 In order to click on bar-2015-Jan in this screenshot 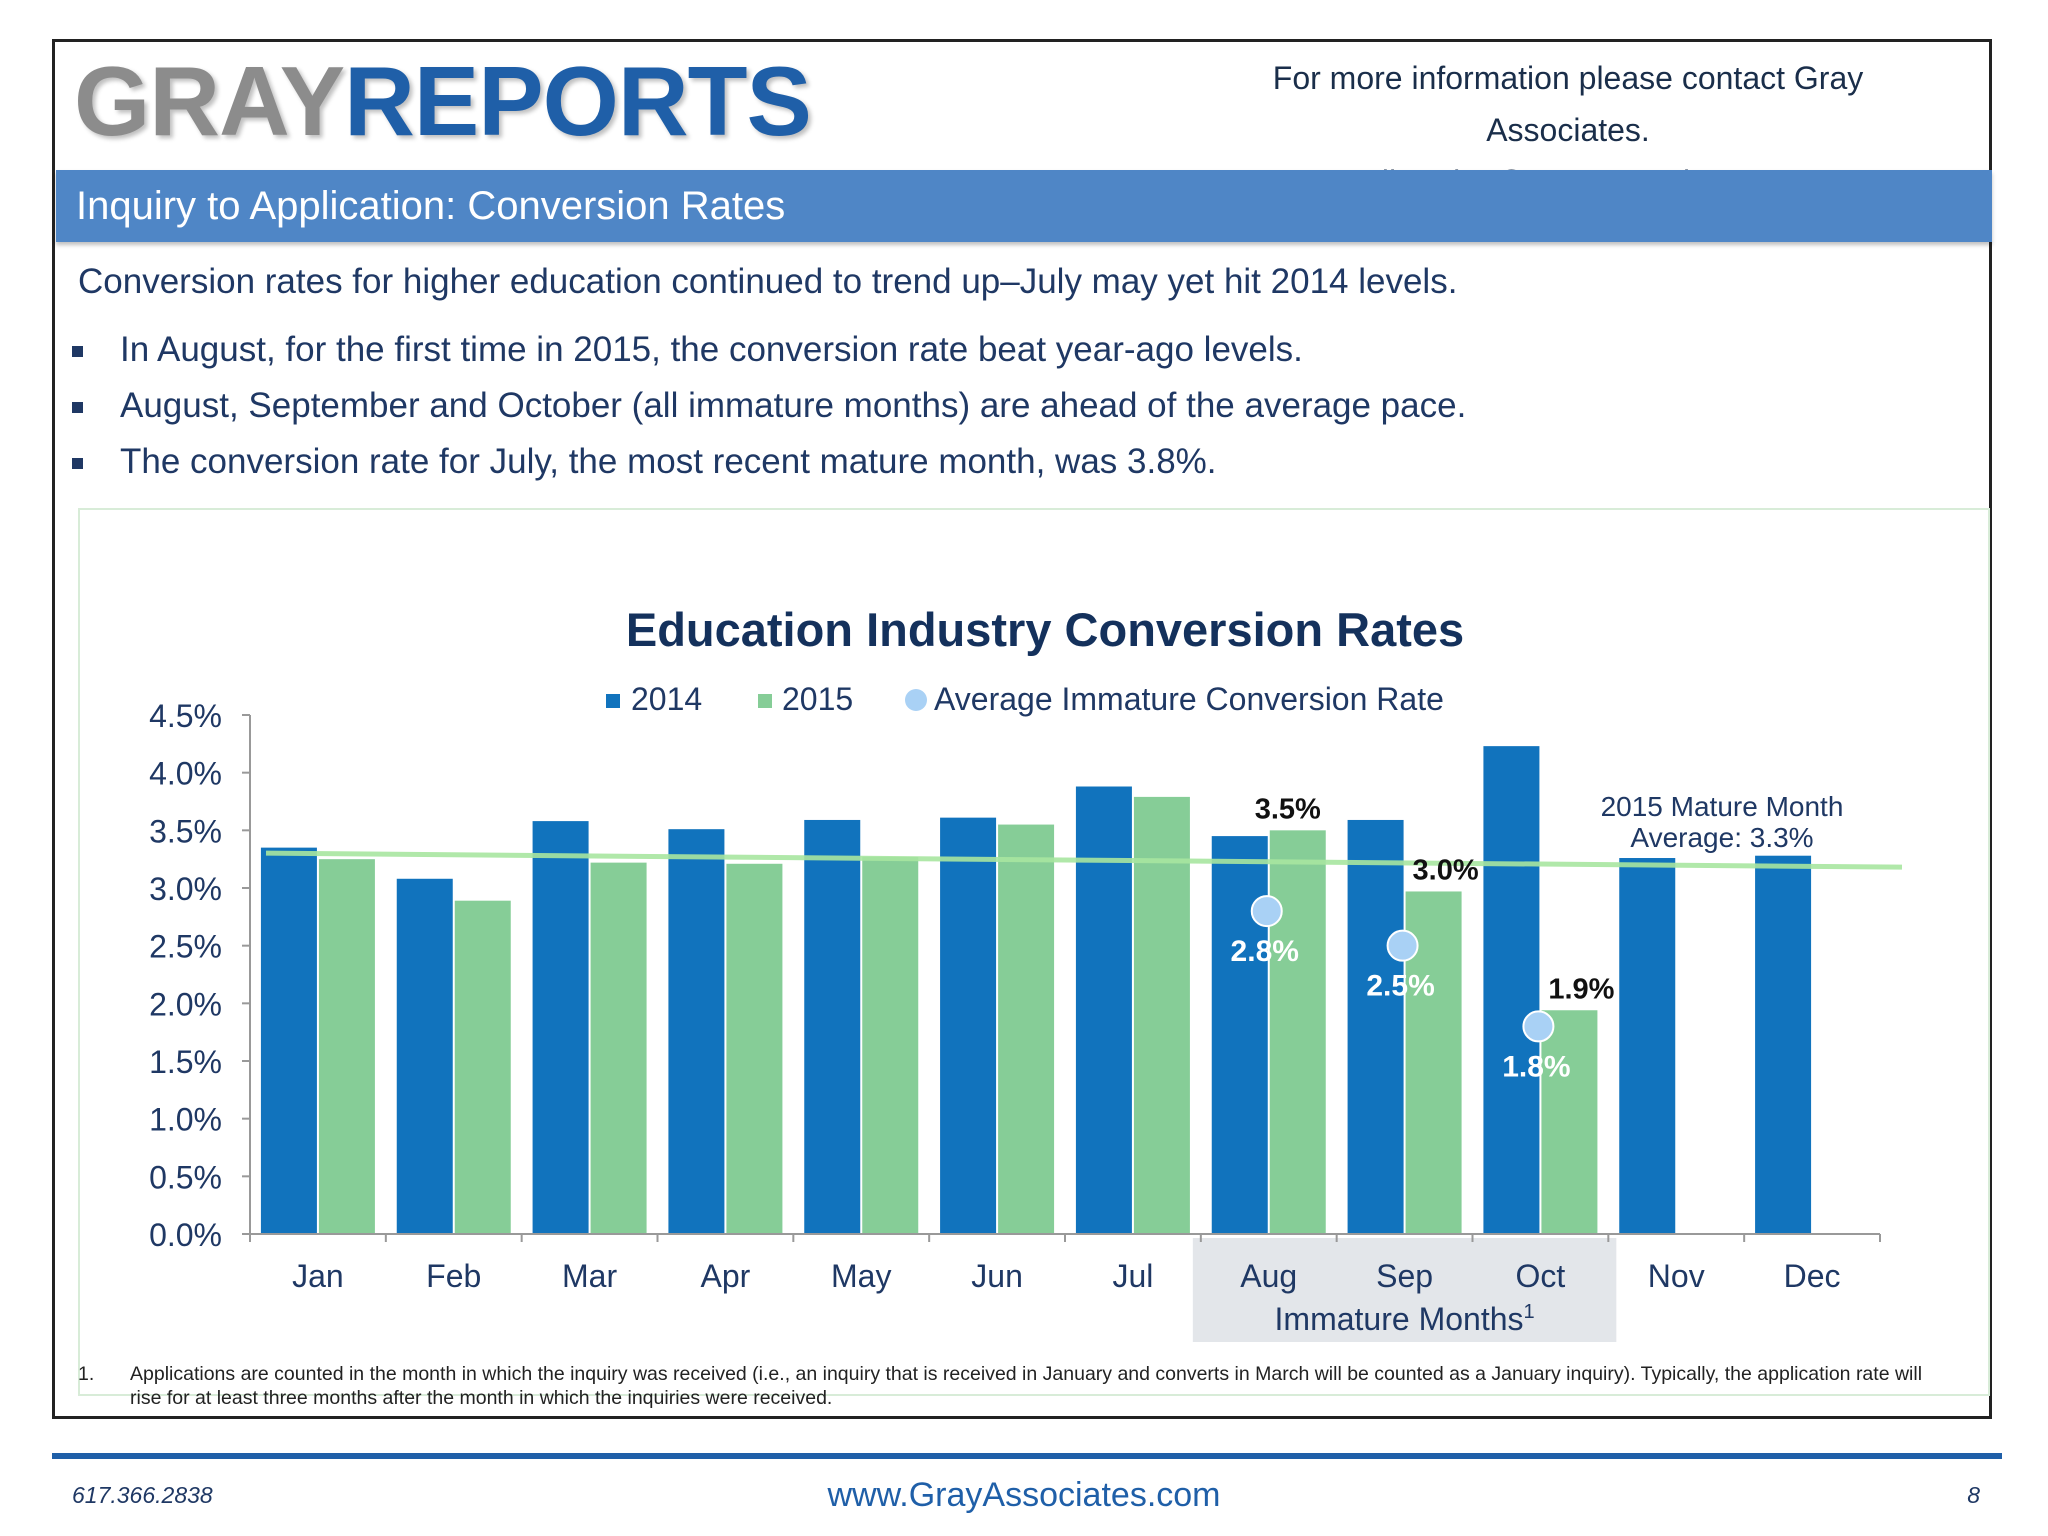, I will do `click(346, 1046)`.